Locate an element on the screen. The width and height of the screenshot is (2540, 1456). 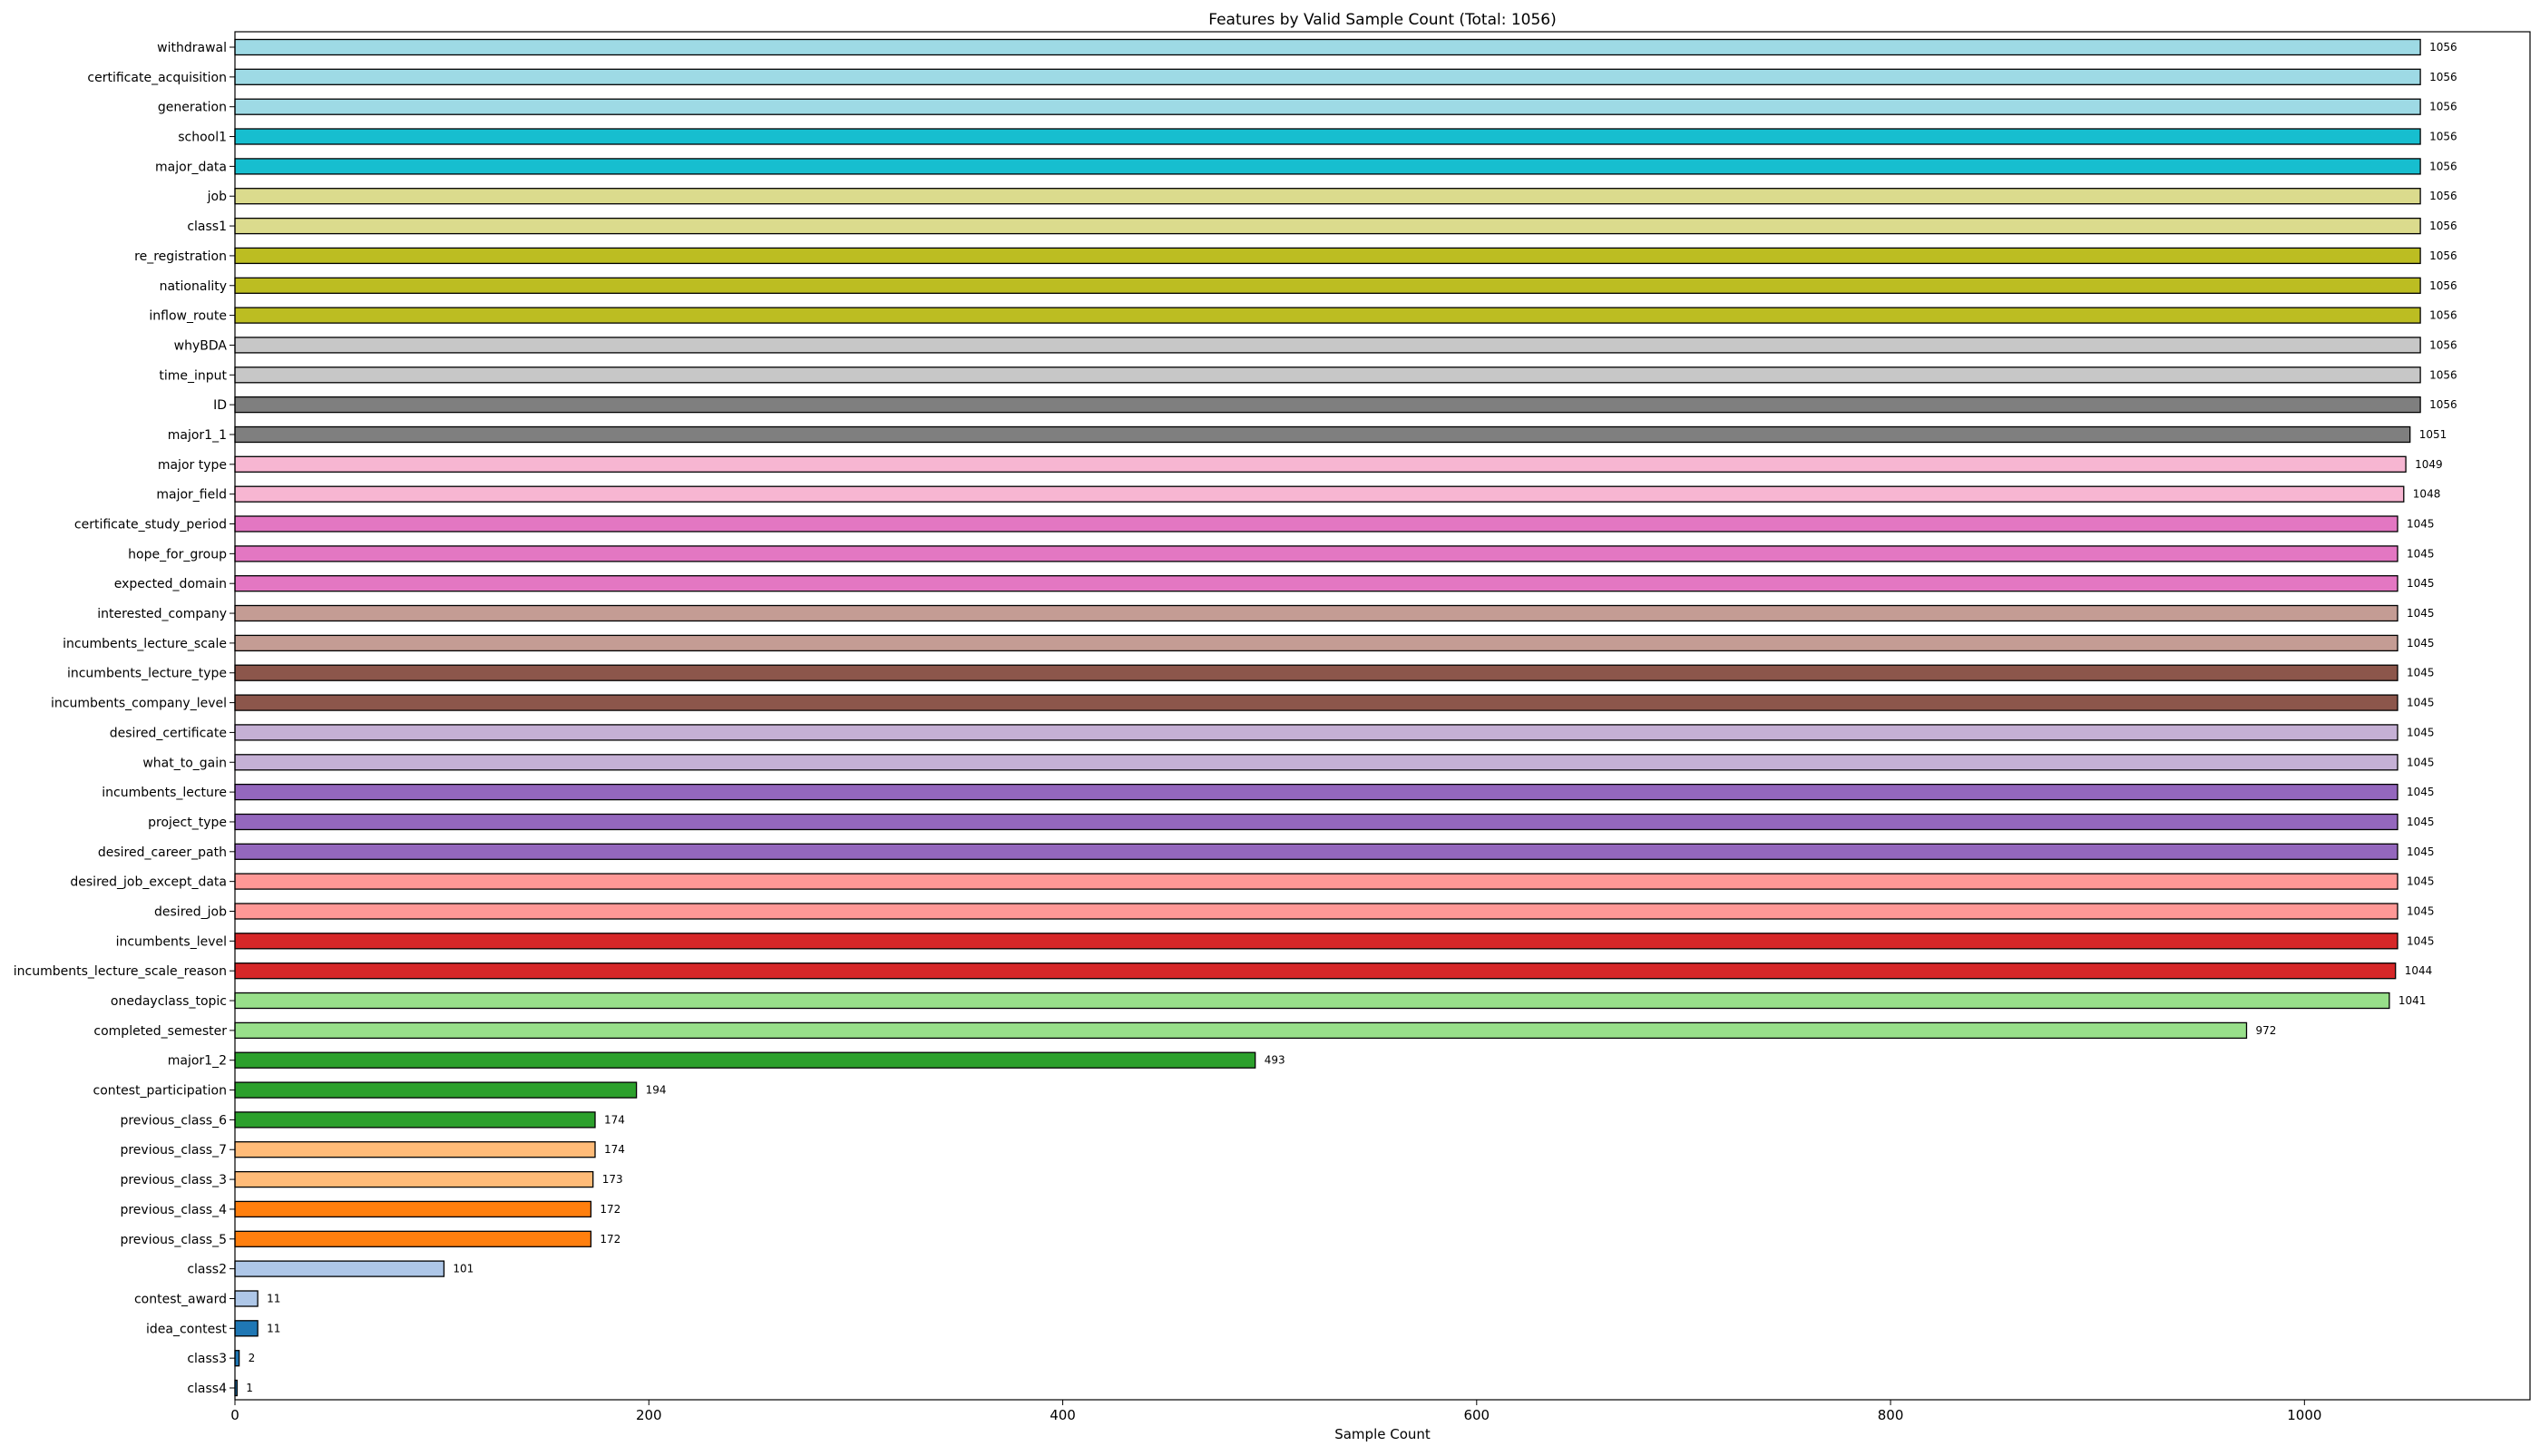
bar-incumbents_lecture is located at coordinates (1316, 792).